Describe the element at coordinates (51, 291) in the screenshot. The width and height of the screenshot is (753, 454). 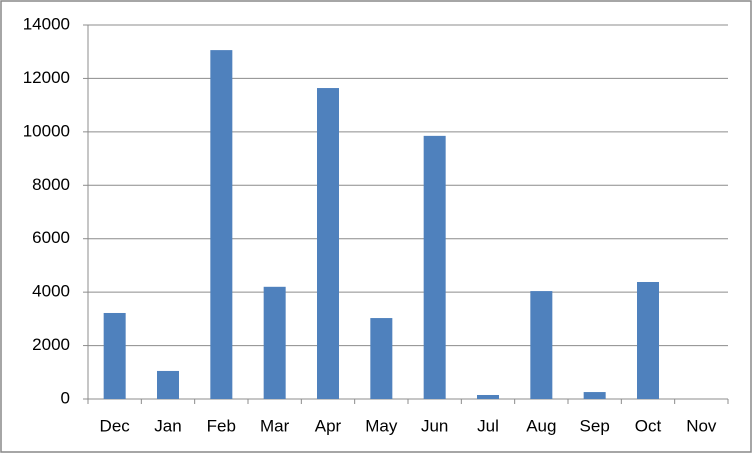
I see `y-tick-label: 4000` at that location.